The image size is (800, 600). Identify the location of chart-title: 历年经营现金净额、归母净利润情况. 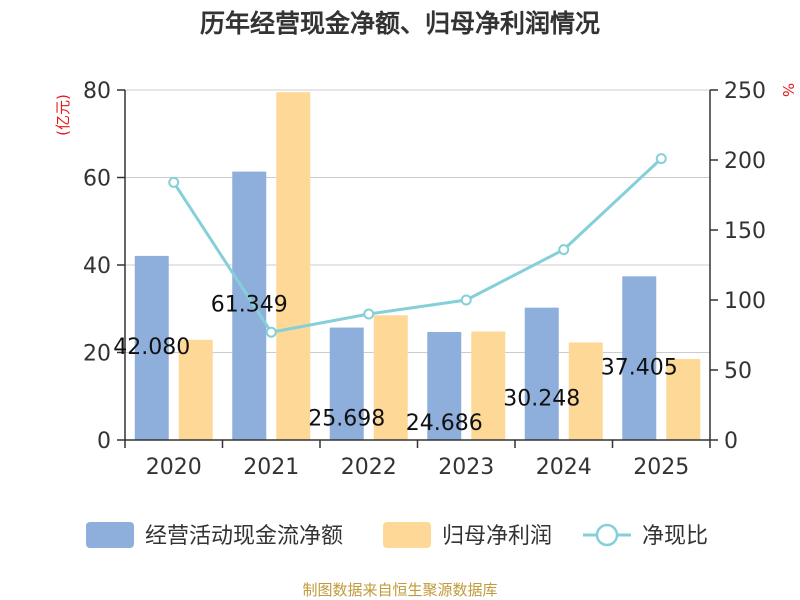
(400, 23).